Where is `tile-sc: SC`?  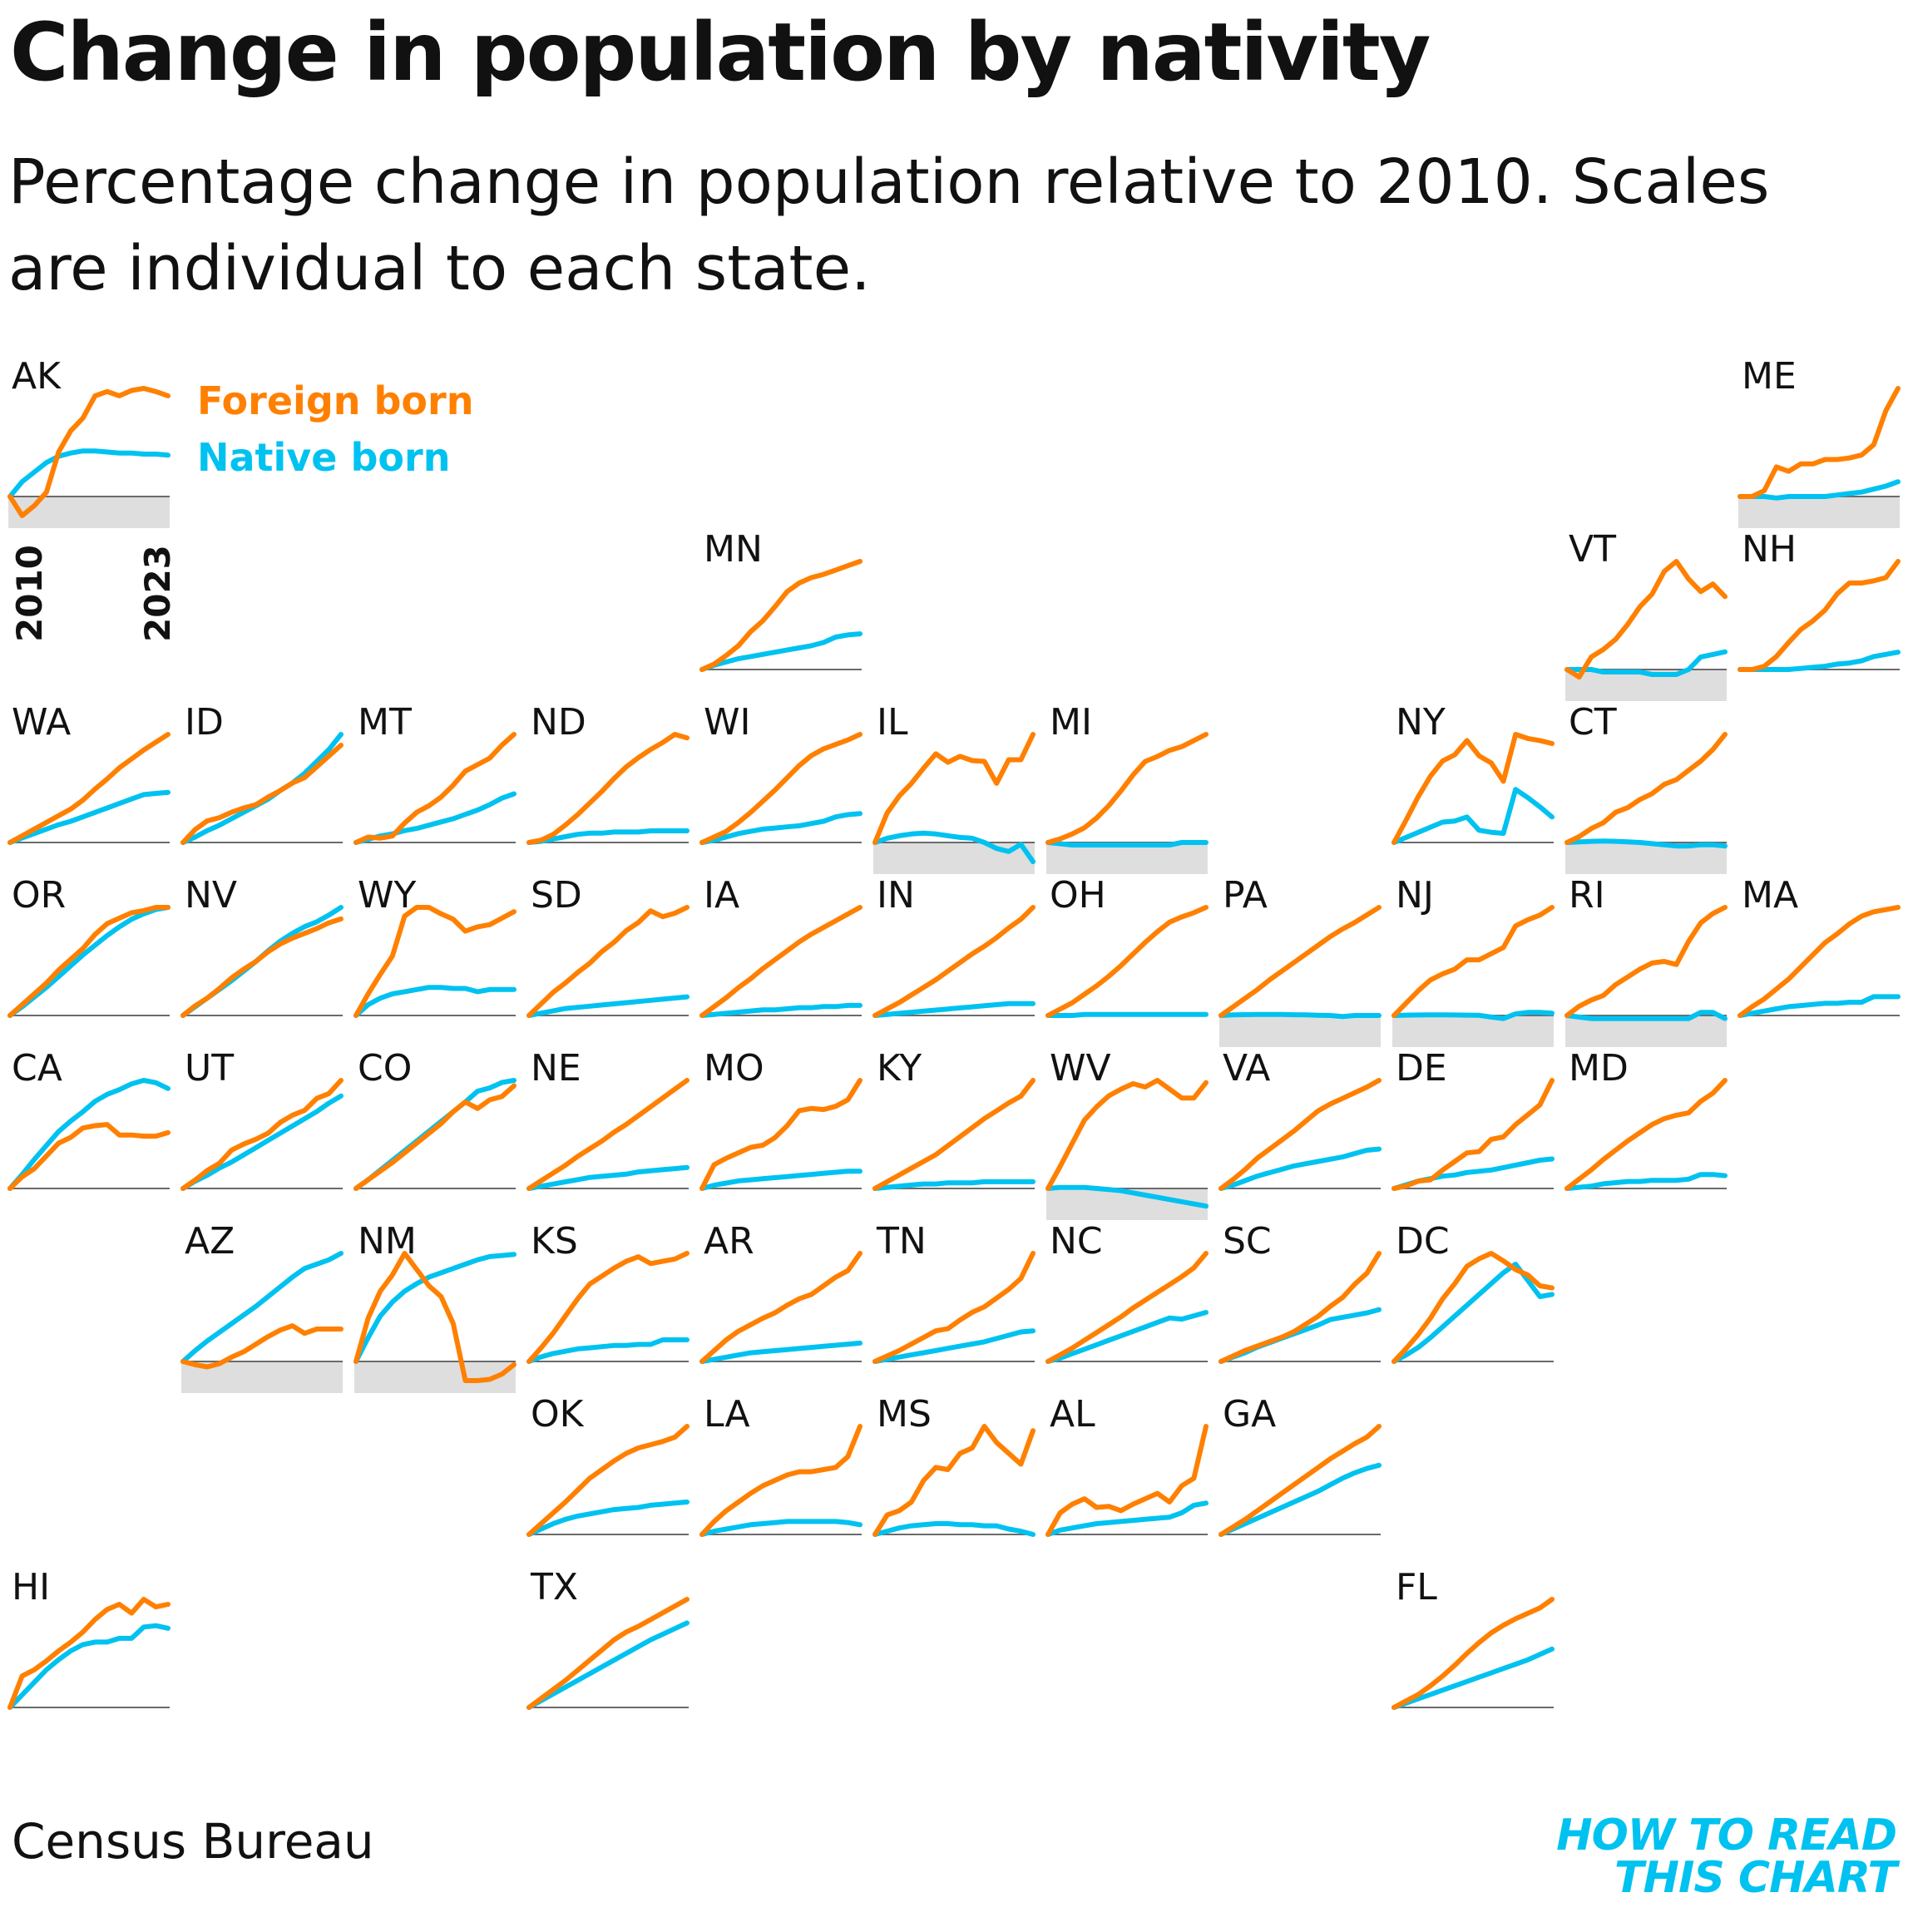 tile-sc: SC is located at coordinates (1300, 1292).